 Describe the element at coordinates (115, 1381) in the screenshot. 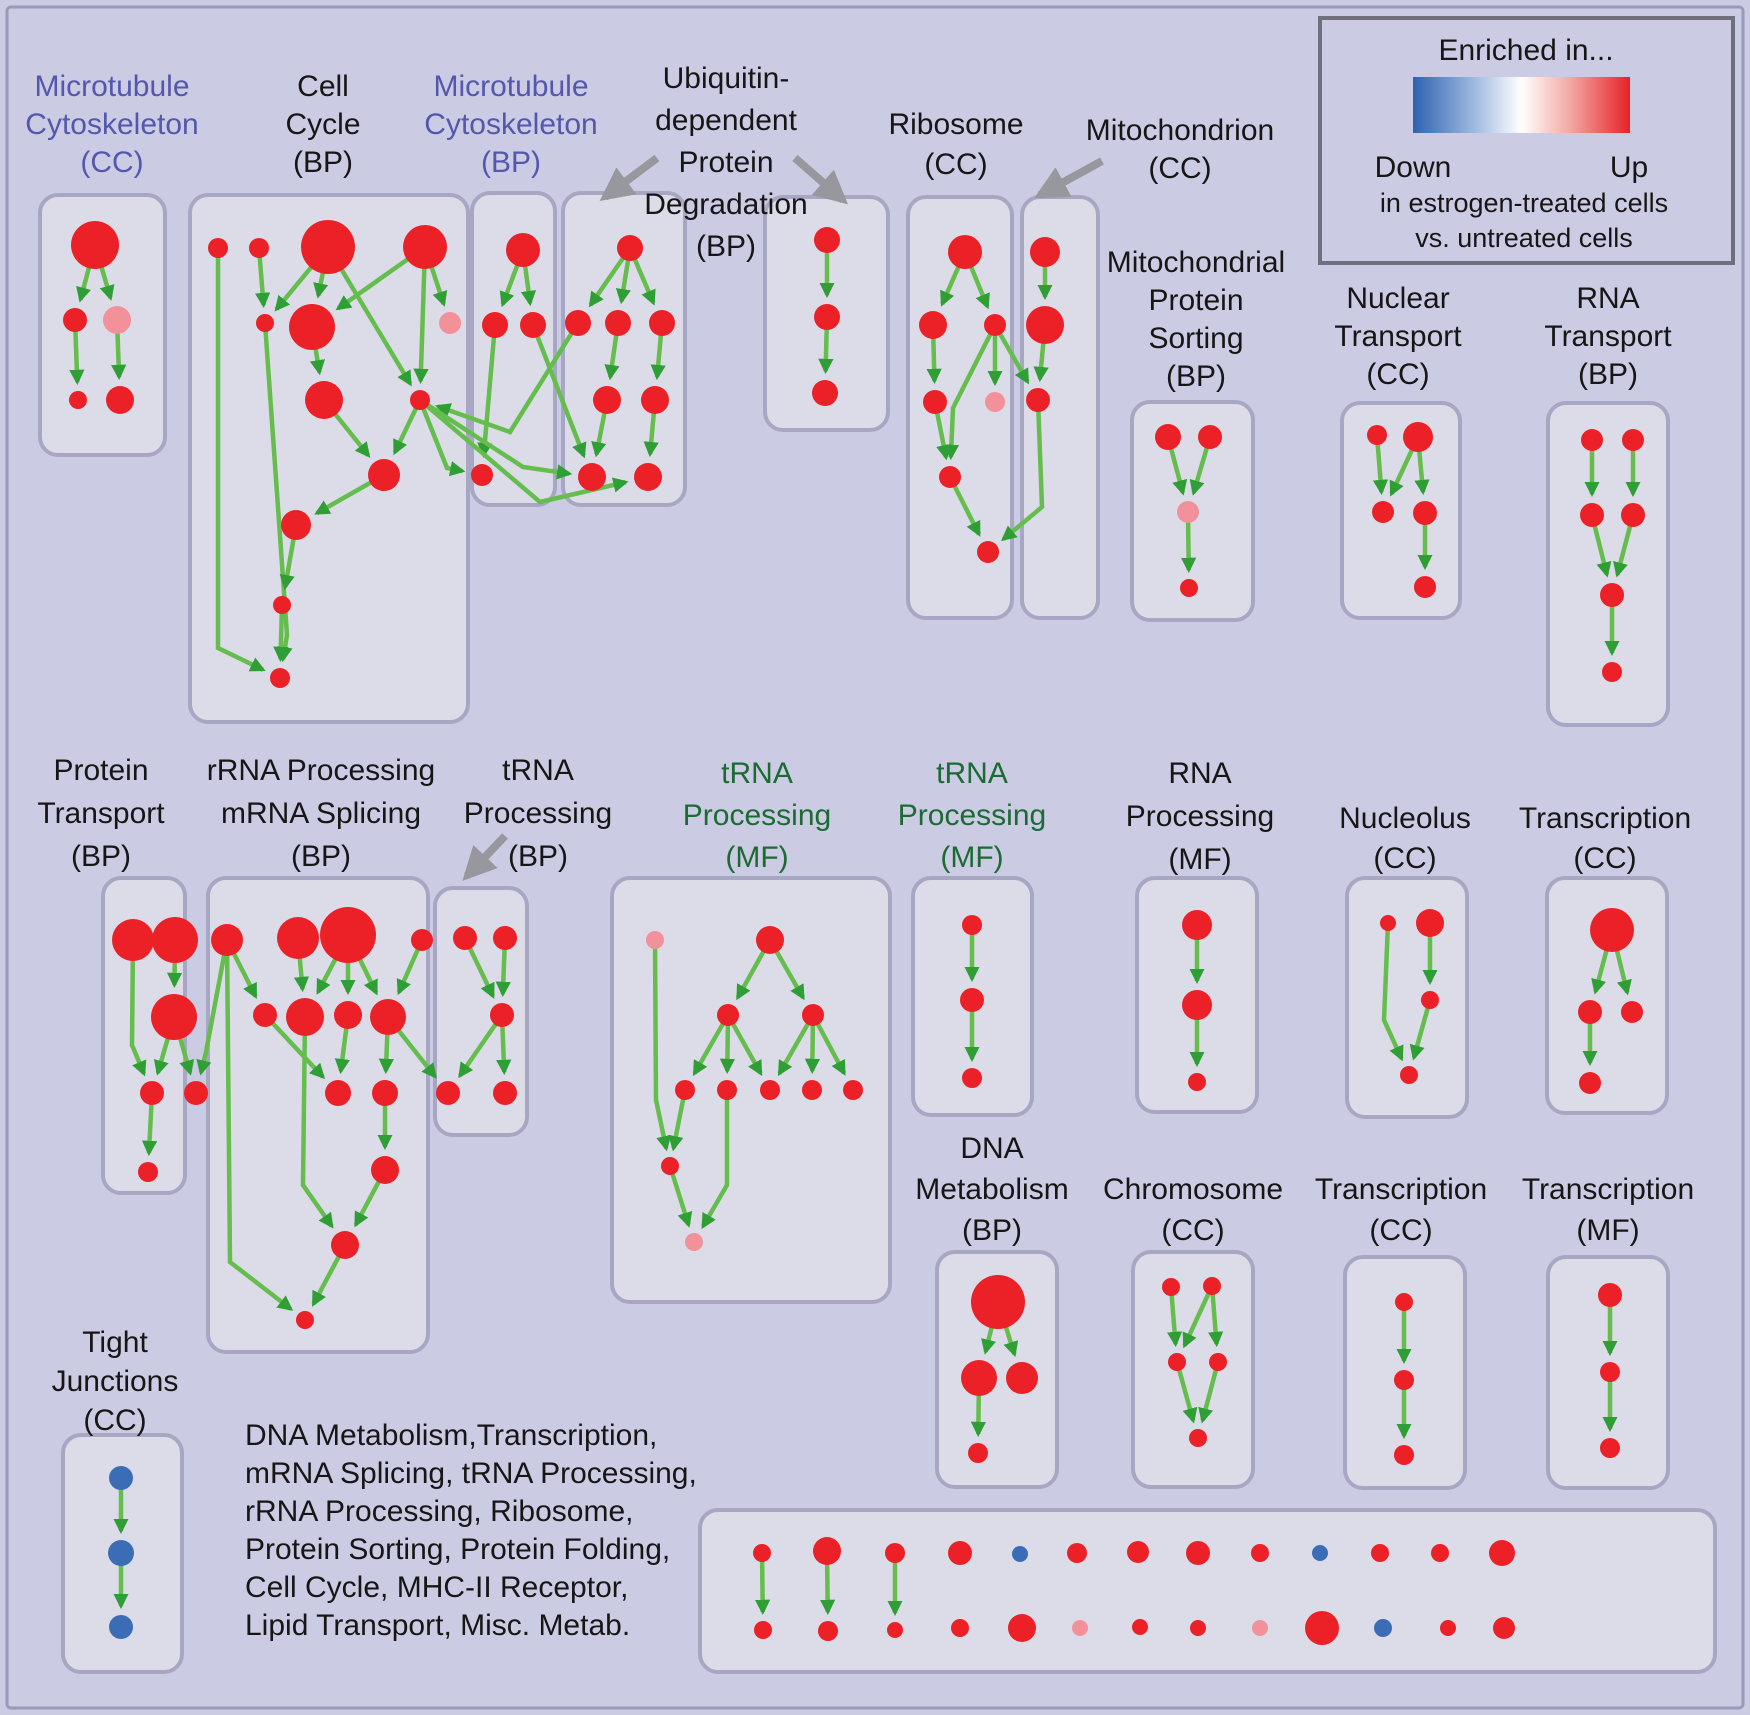

I see `cluster-label-line: Junctions` at that location.